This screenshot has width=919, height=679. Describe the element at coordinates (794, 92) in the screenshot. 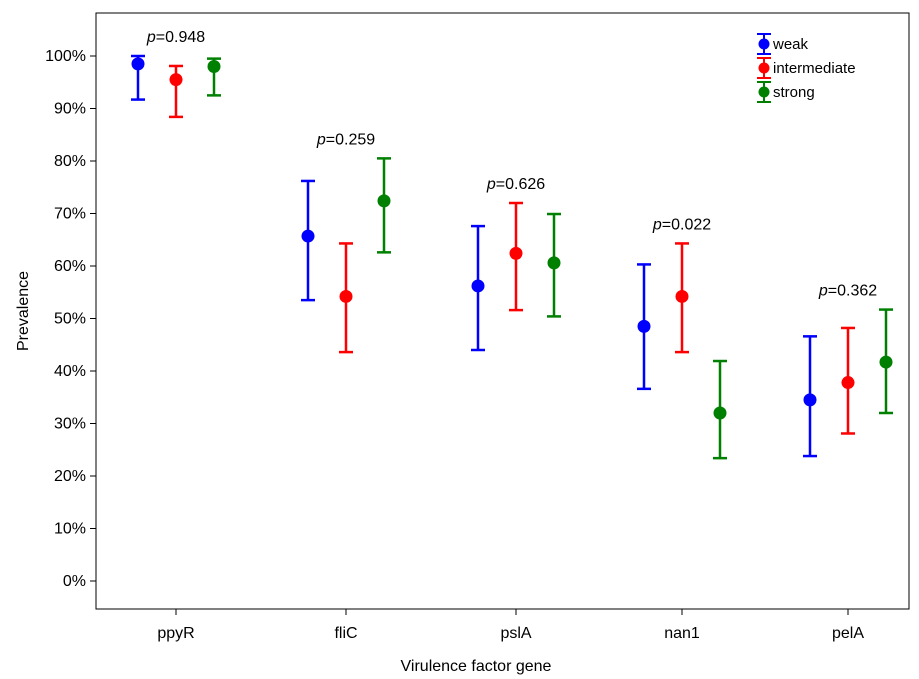

I see `legend-label: strong` at that location.